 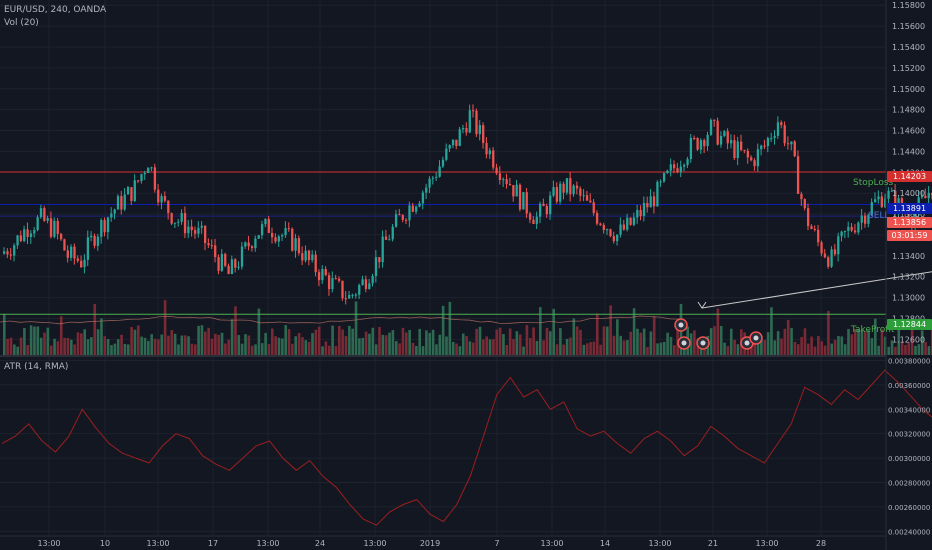 I want to click on atr-tick-label: 0.00320000, so click(x=909, y=435).